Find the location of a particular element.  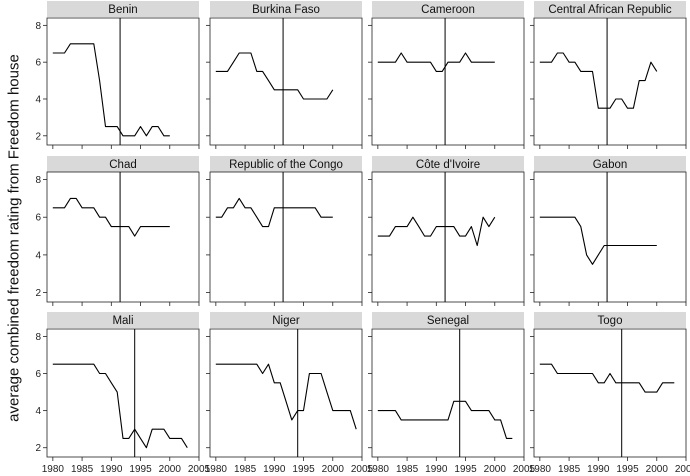

y-tick-label-chad-8: 8 is located at coordinates (38, 180).